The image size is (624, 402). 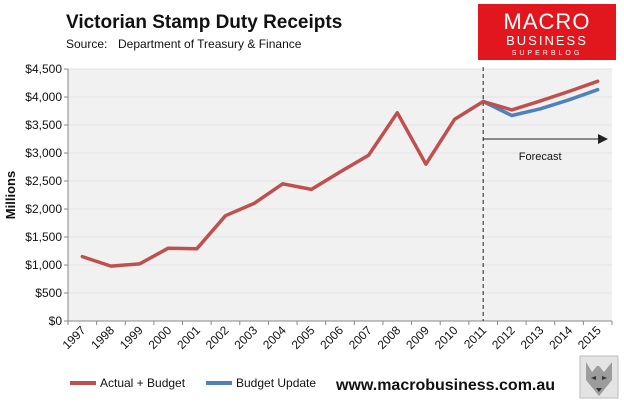 What do you see at coordinates (131, 337) in the screenshot?
I see `x-tick-label: 1999` at bounding box center [131, 337].